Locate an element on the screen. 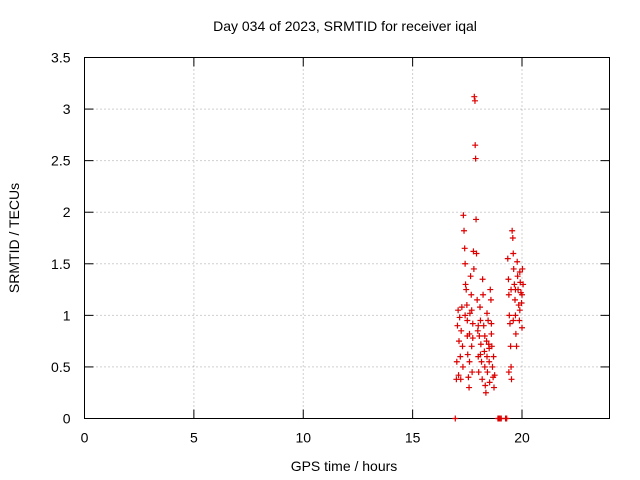  y-tick-label: 2.5 is located at coordinates (61, 161).